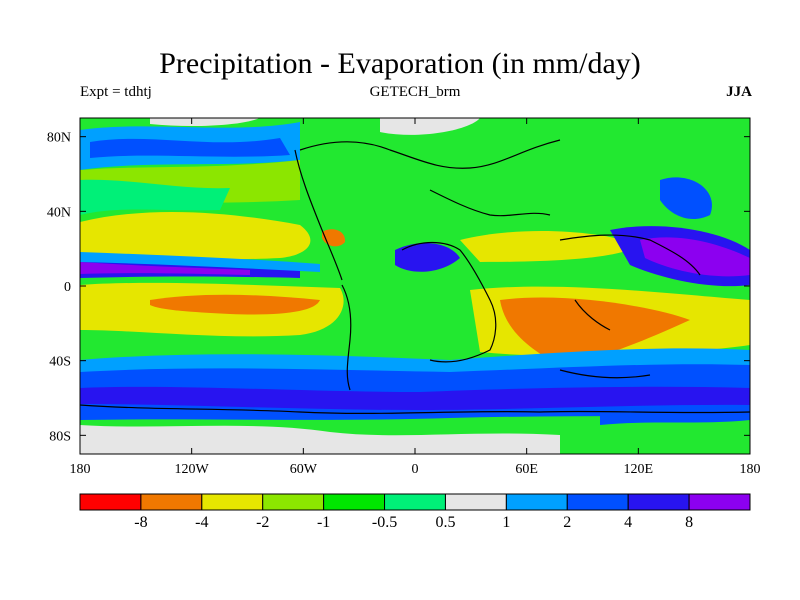 The width and height of the screenshot is (800, 600). Describe the element at coordinates (60, 436) in the screenshot. I see `y-tick-label: 80S` at that location.